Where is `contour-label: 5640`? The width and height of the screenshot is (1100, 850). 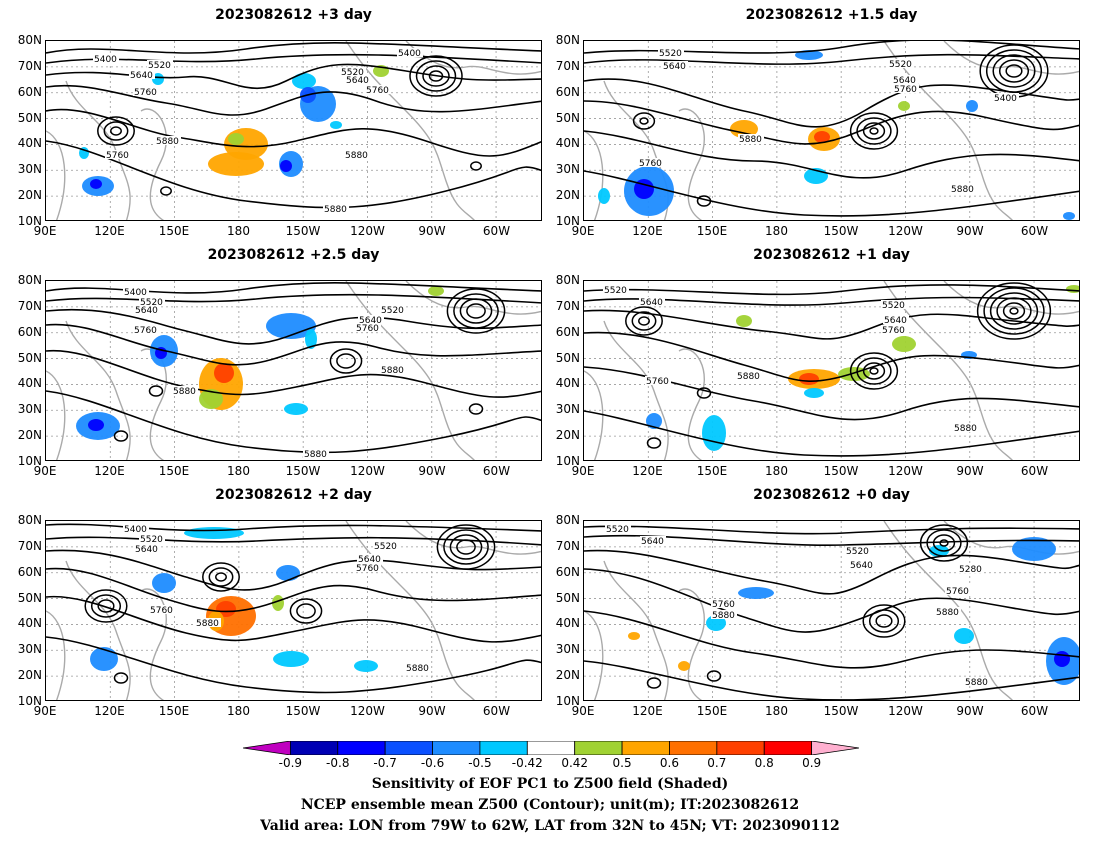
contour-label: 5640 is located at coordinates (369, 560).